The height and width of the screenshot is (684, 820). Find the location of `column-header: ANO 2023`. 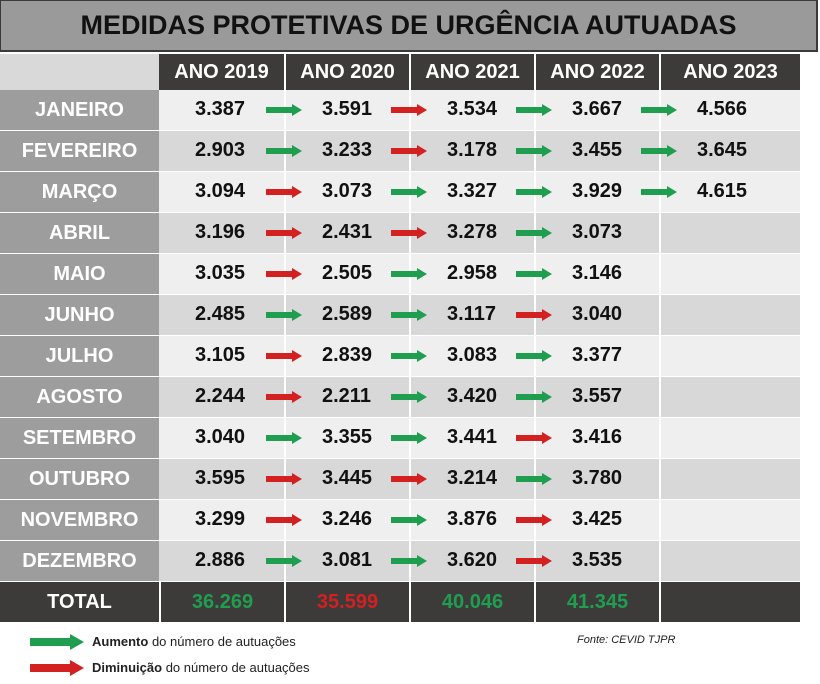

column-header: ANO 2023 is located at coordinates (729, 72).